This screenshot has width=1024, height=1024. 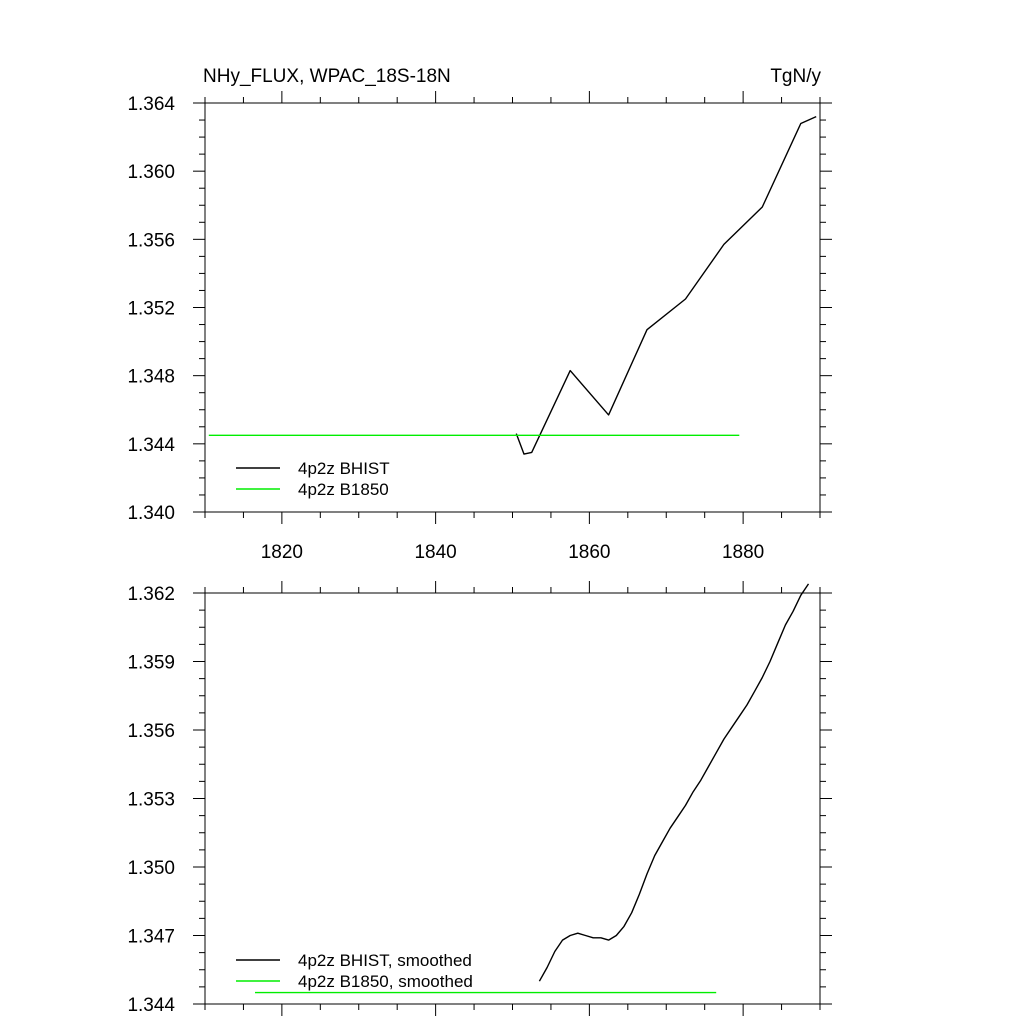 What do you see at coordinates (589, 552) in the screenshot?
I see `x-tick-label: 1860` at bounding box center [589, 552].